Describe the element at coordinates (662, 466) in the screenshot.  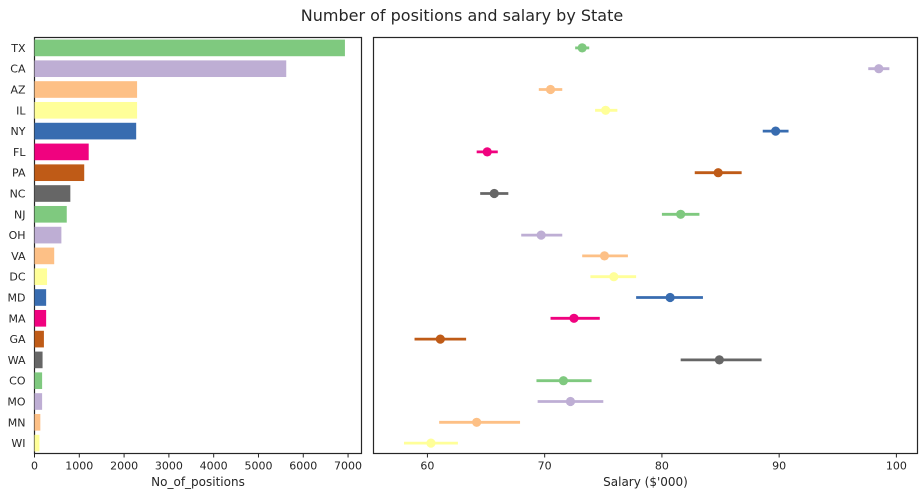
I see `right-x-tick-label: 80` at that location.